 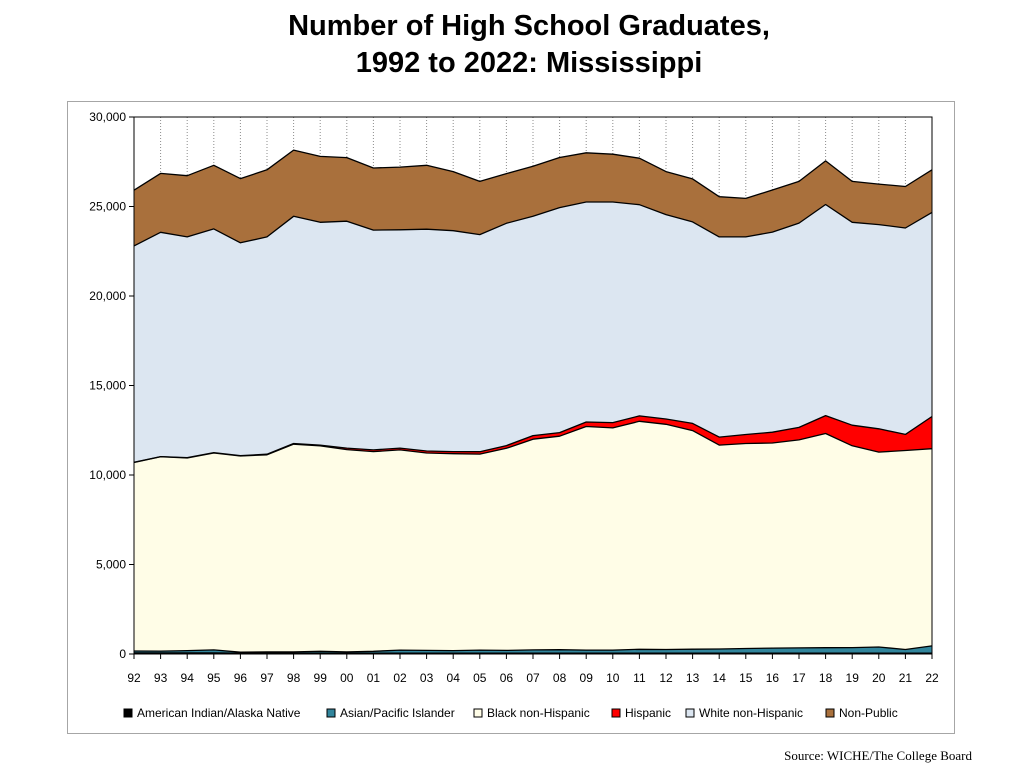 I want to click on x-tick-label: 20, so click(x=879, y=678).